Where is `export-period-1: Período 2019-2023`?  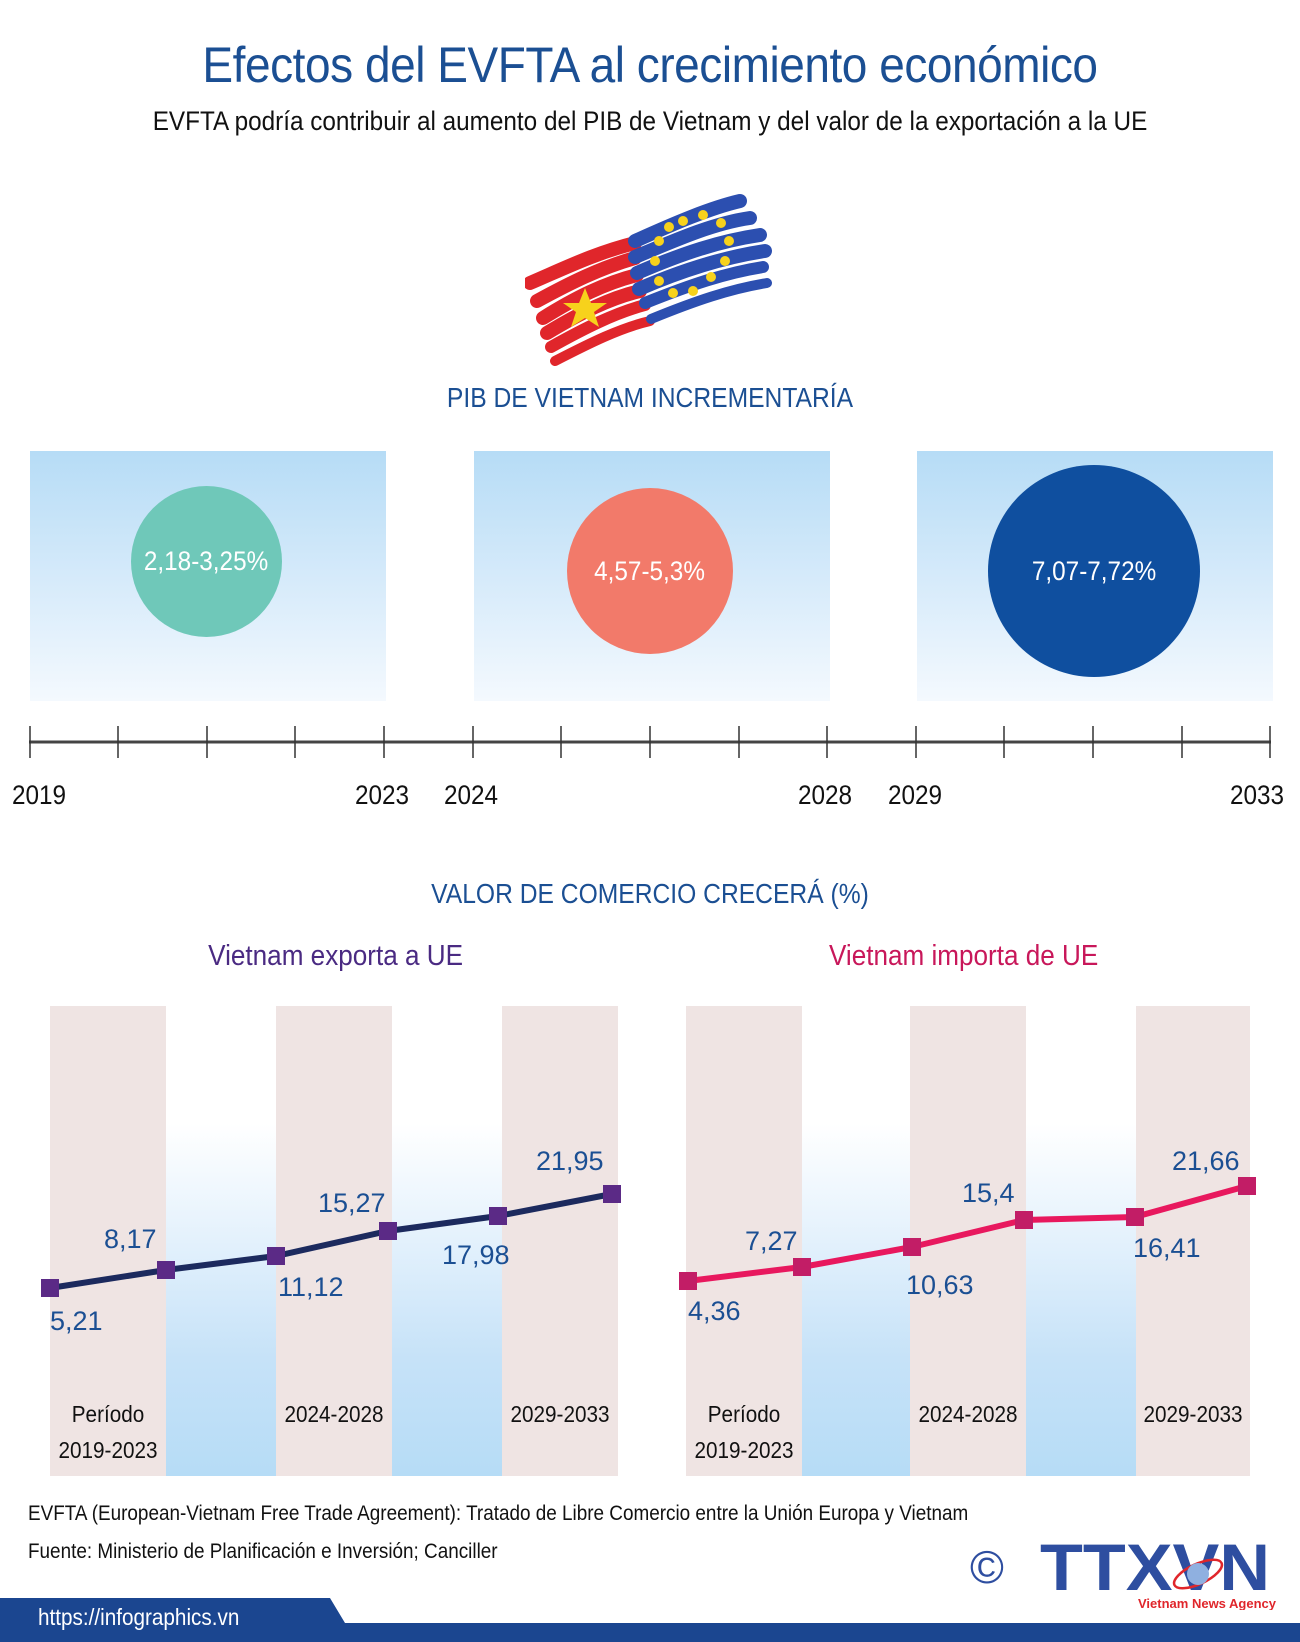 export-period-1: Período 2019-2023 is located at coordinates (108, 1432).